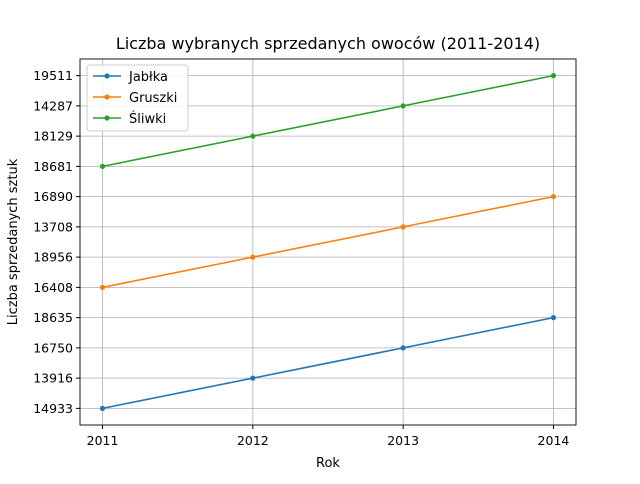 The image size is (640, 484). Describe the element at coordinates (148, 77) in the screenshot. I see `legend-label: Jabłka` at that location.